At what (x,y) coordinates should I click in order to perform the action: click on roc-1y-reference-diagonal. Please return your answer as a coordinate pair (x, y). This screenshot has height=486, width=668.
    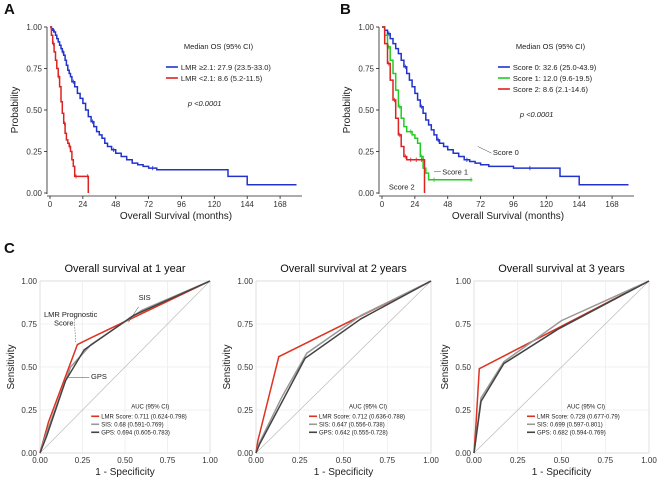
    Looking at the image, I should click on (125, 367).